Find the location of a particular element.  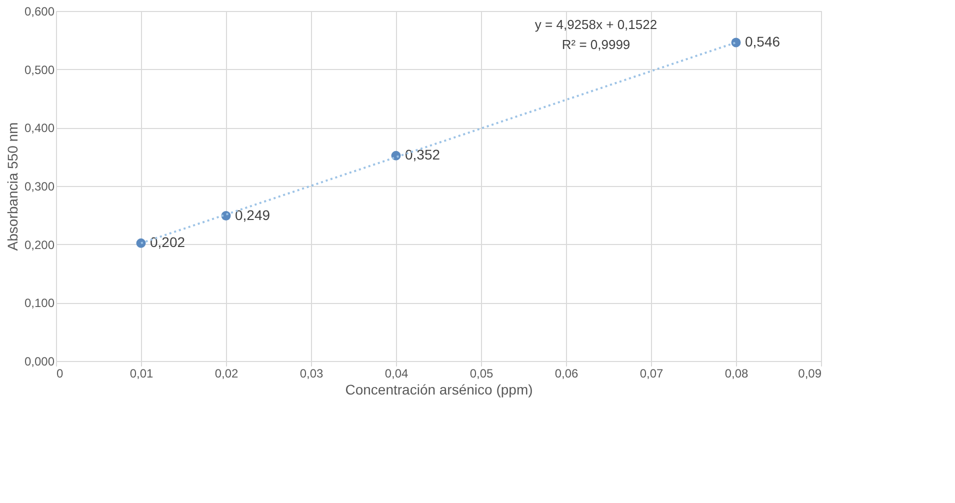

data-label: 0,352 is located at coordinates (422, 154).